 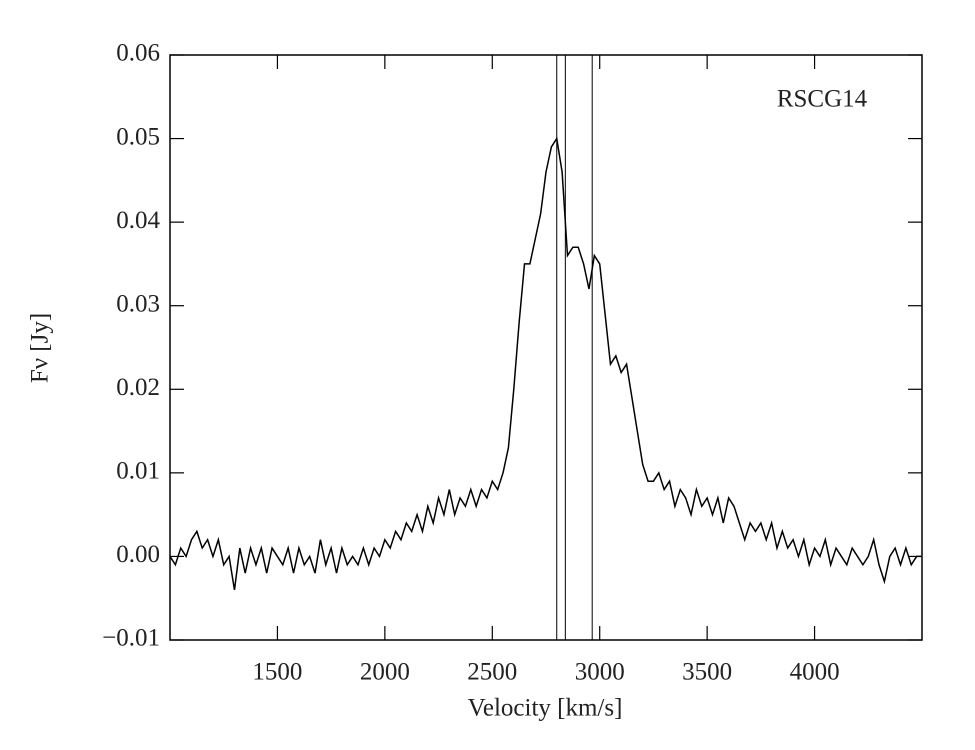 I want to click on x-tick-label: 3500, so click(x=707, y=672).